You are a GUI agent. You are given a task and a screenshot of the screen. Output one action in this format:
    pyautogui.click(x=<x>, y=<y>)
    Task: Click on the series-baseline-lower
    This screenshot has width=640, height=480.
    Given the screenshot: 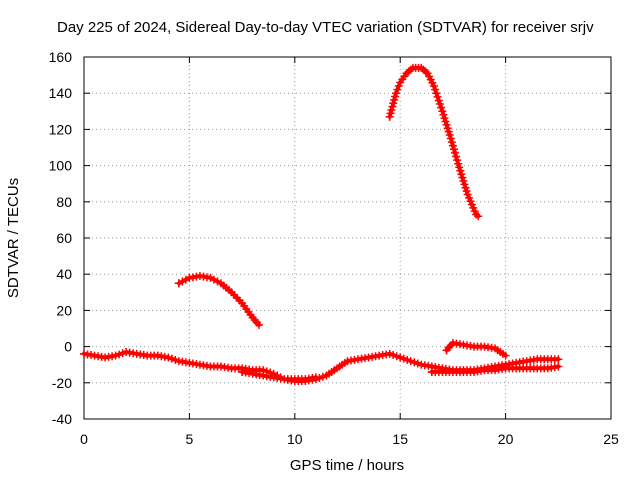 What is the action you would take?
    pyautogui.click(x=400, y=373)
    